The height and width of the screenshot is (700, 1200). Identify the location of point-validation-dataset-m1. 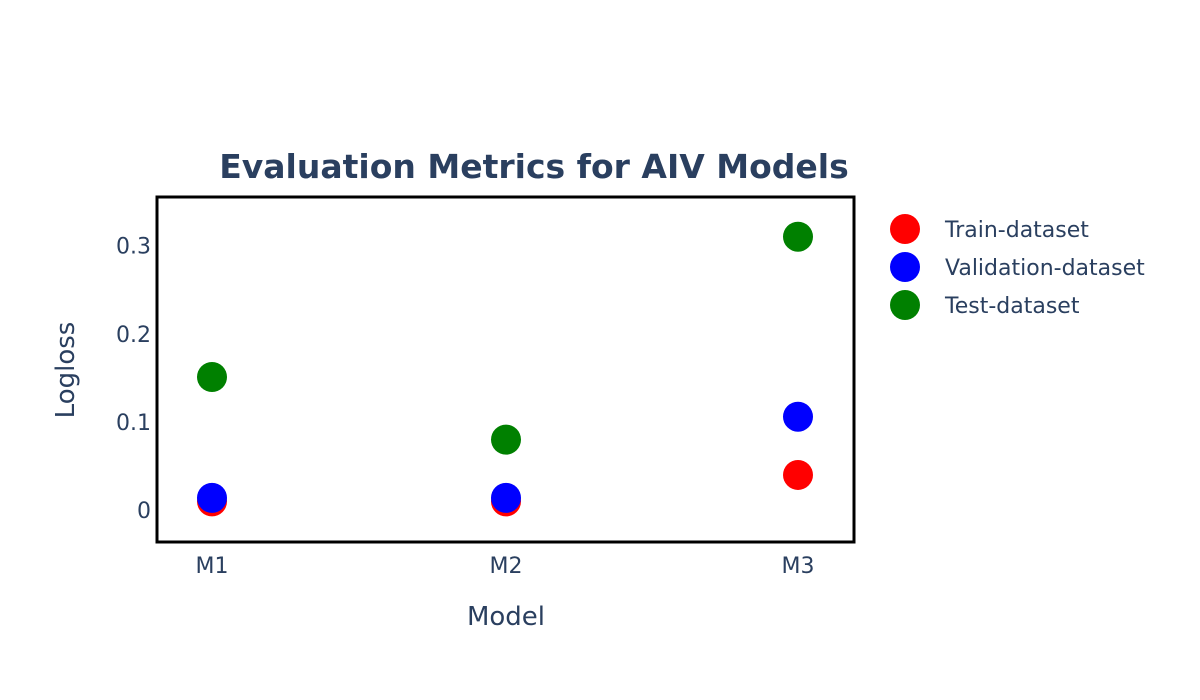
(212, 497).